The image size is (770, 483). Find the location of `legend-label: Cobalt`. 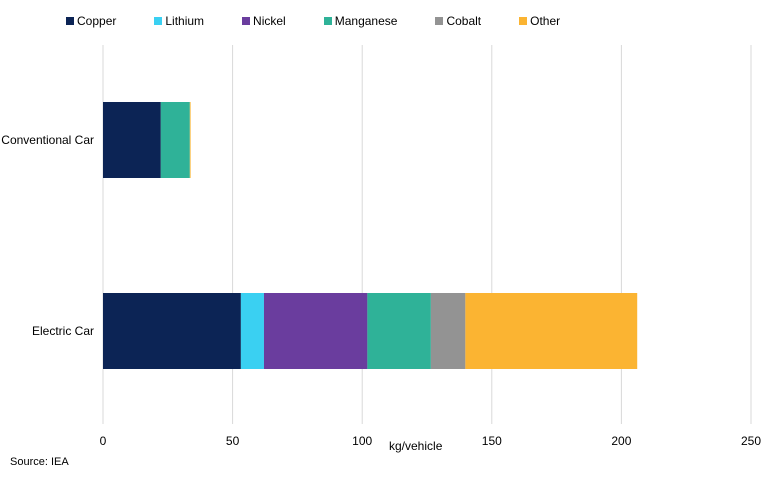

legend-label: Cobalt is located at coordinates (464, 21).